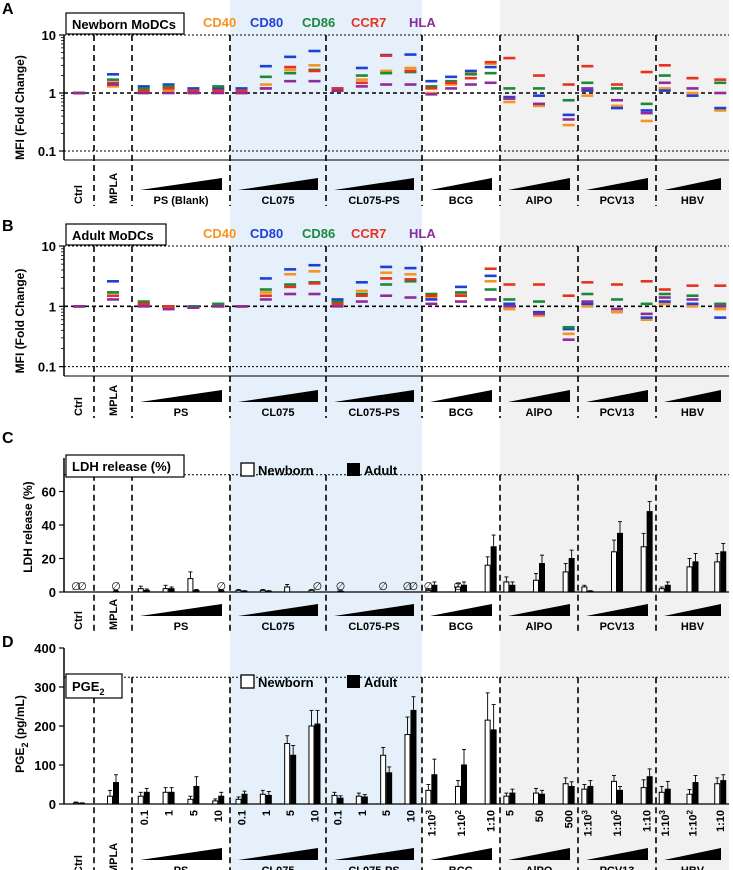 This screenshot has width=733, height=870. I want to click on legend-HLA: HLA, so click(422, 233).